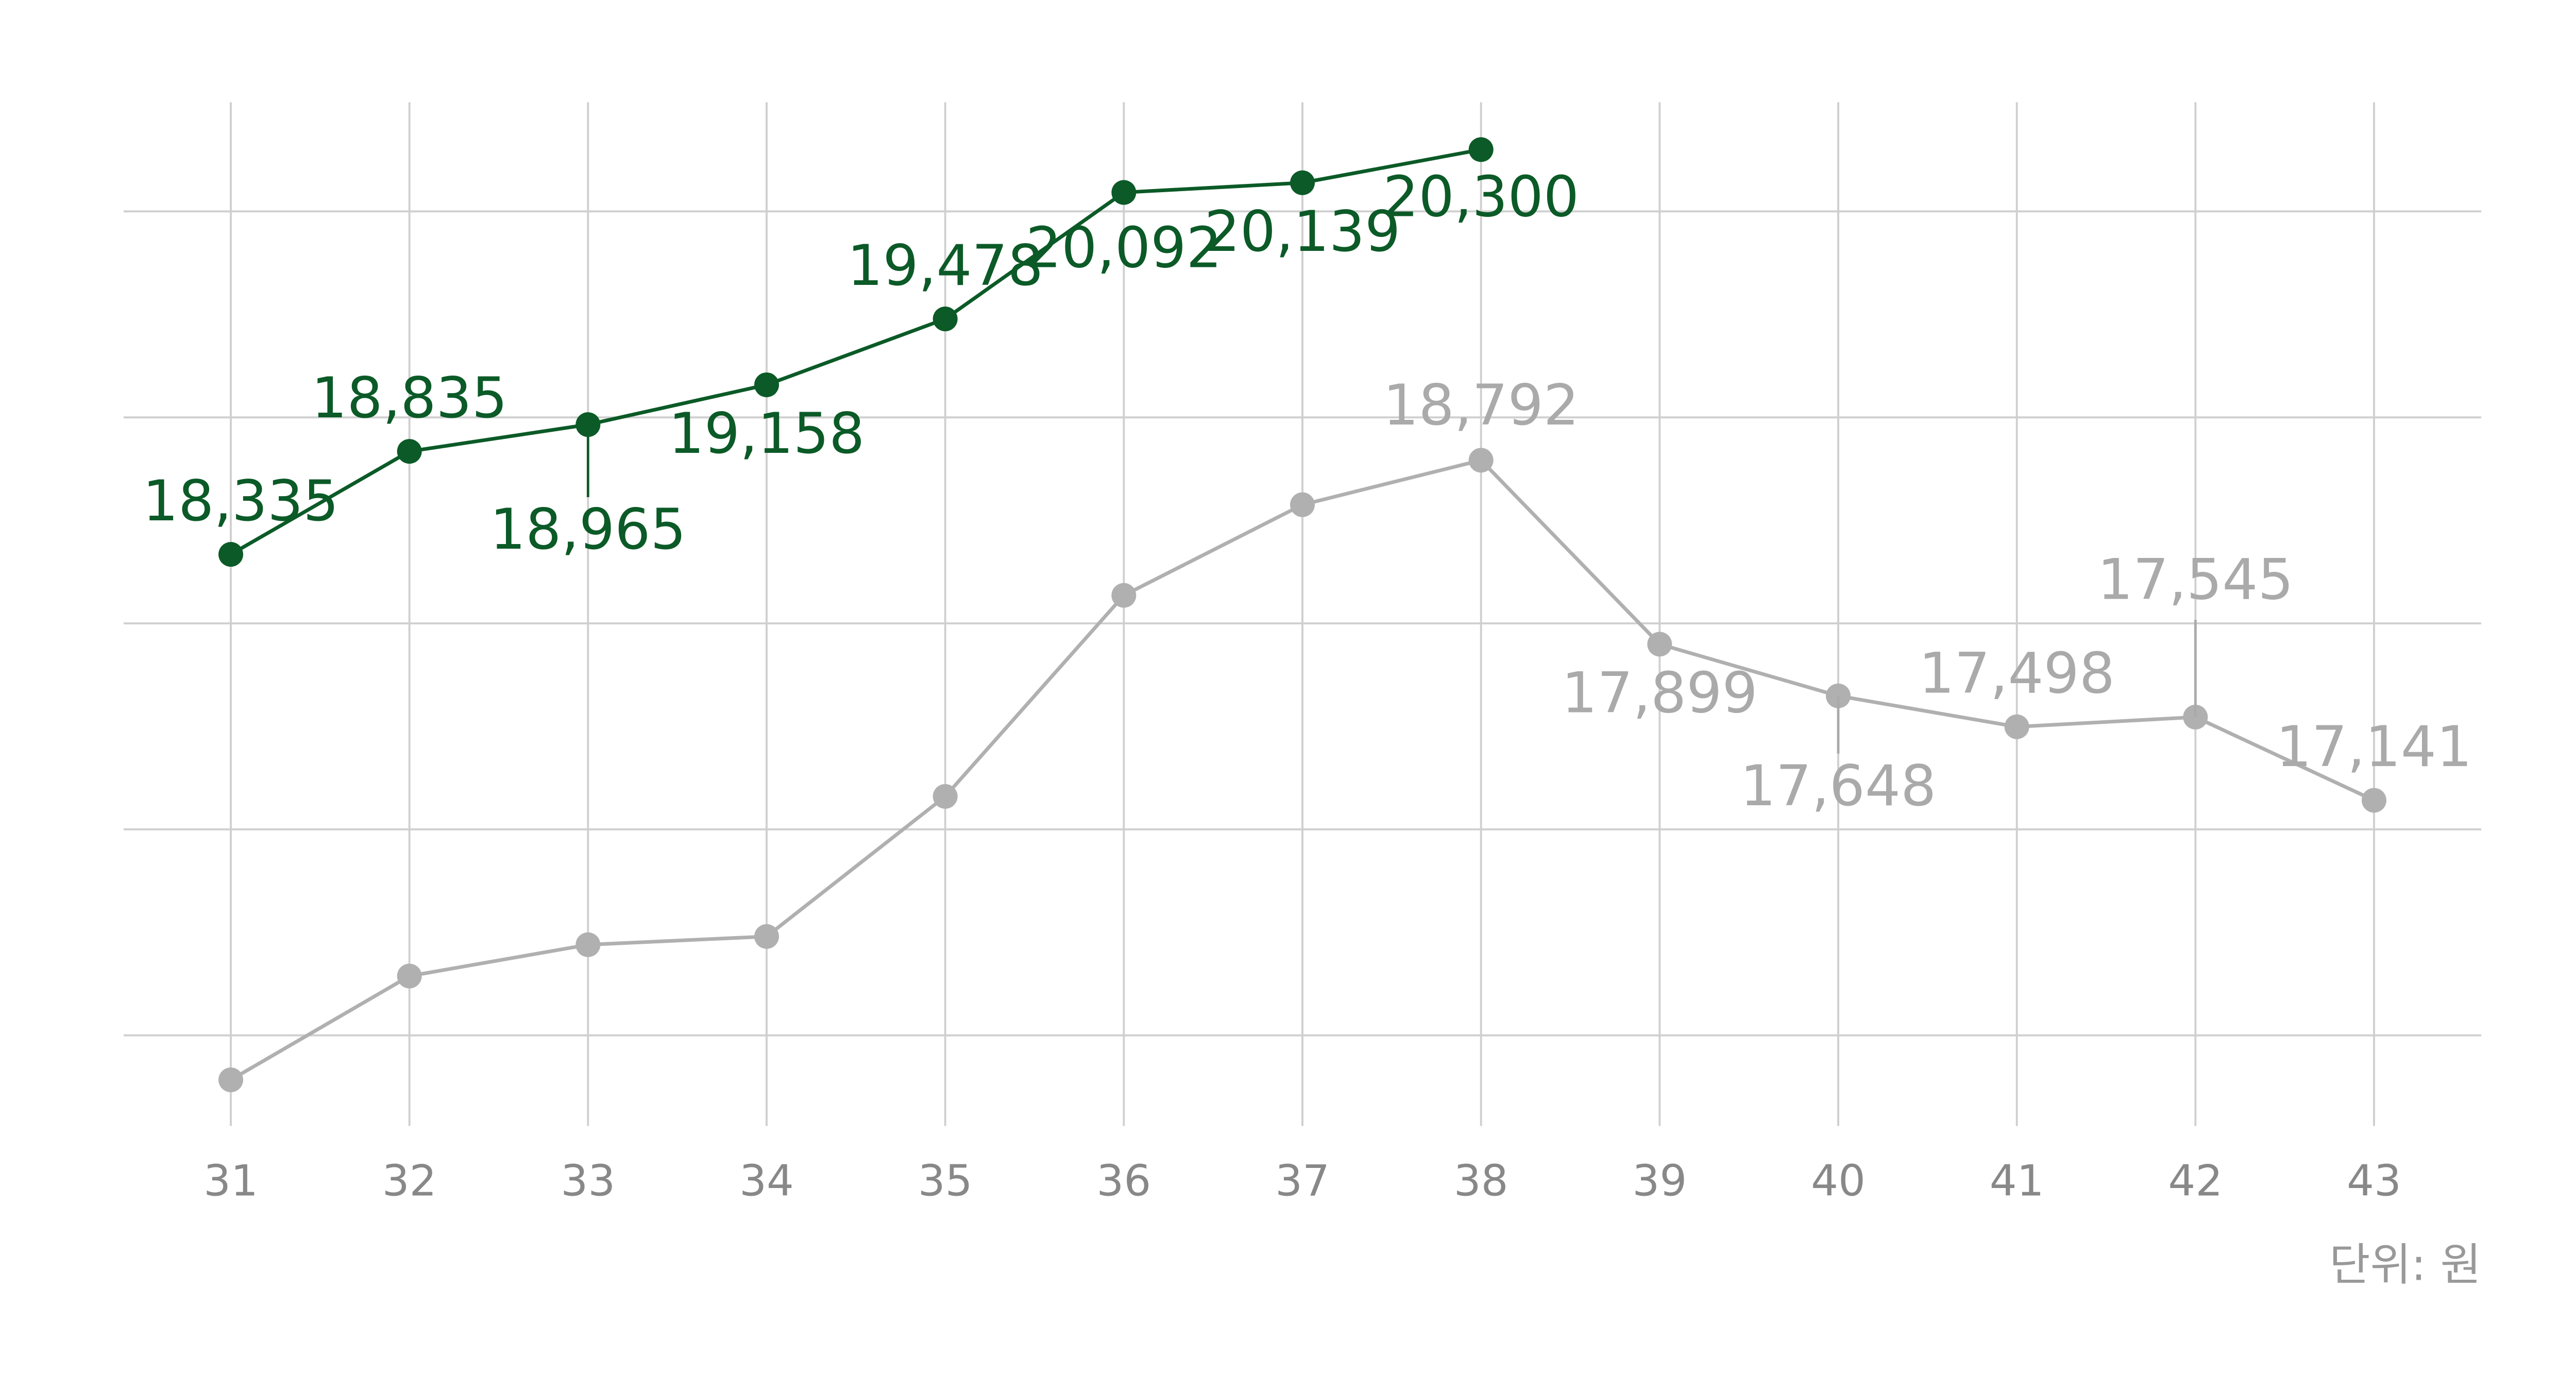 The image size is (2576, 1391). Describe the element at coordinates (766, 1181) in the screenshot. I see `x-tick-label: 34` at that location.